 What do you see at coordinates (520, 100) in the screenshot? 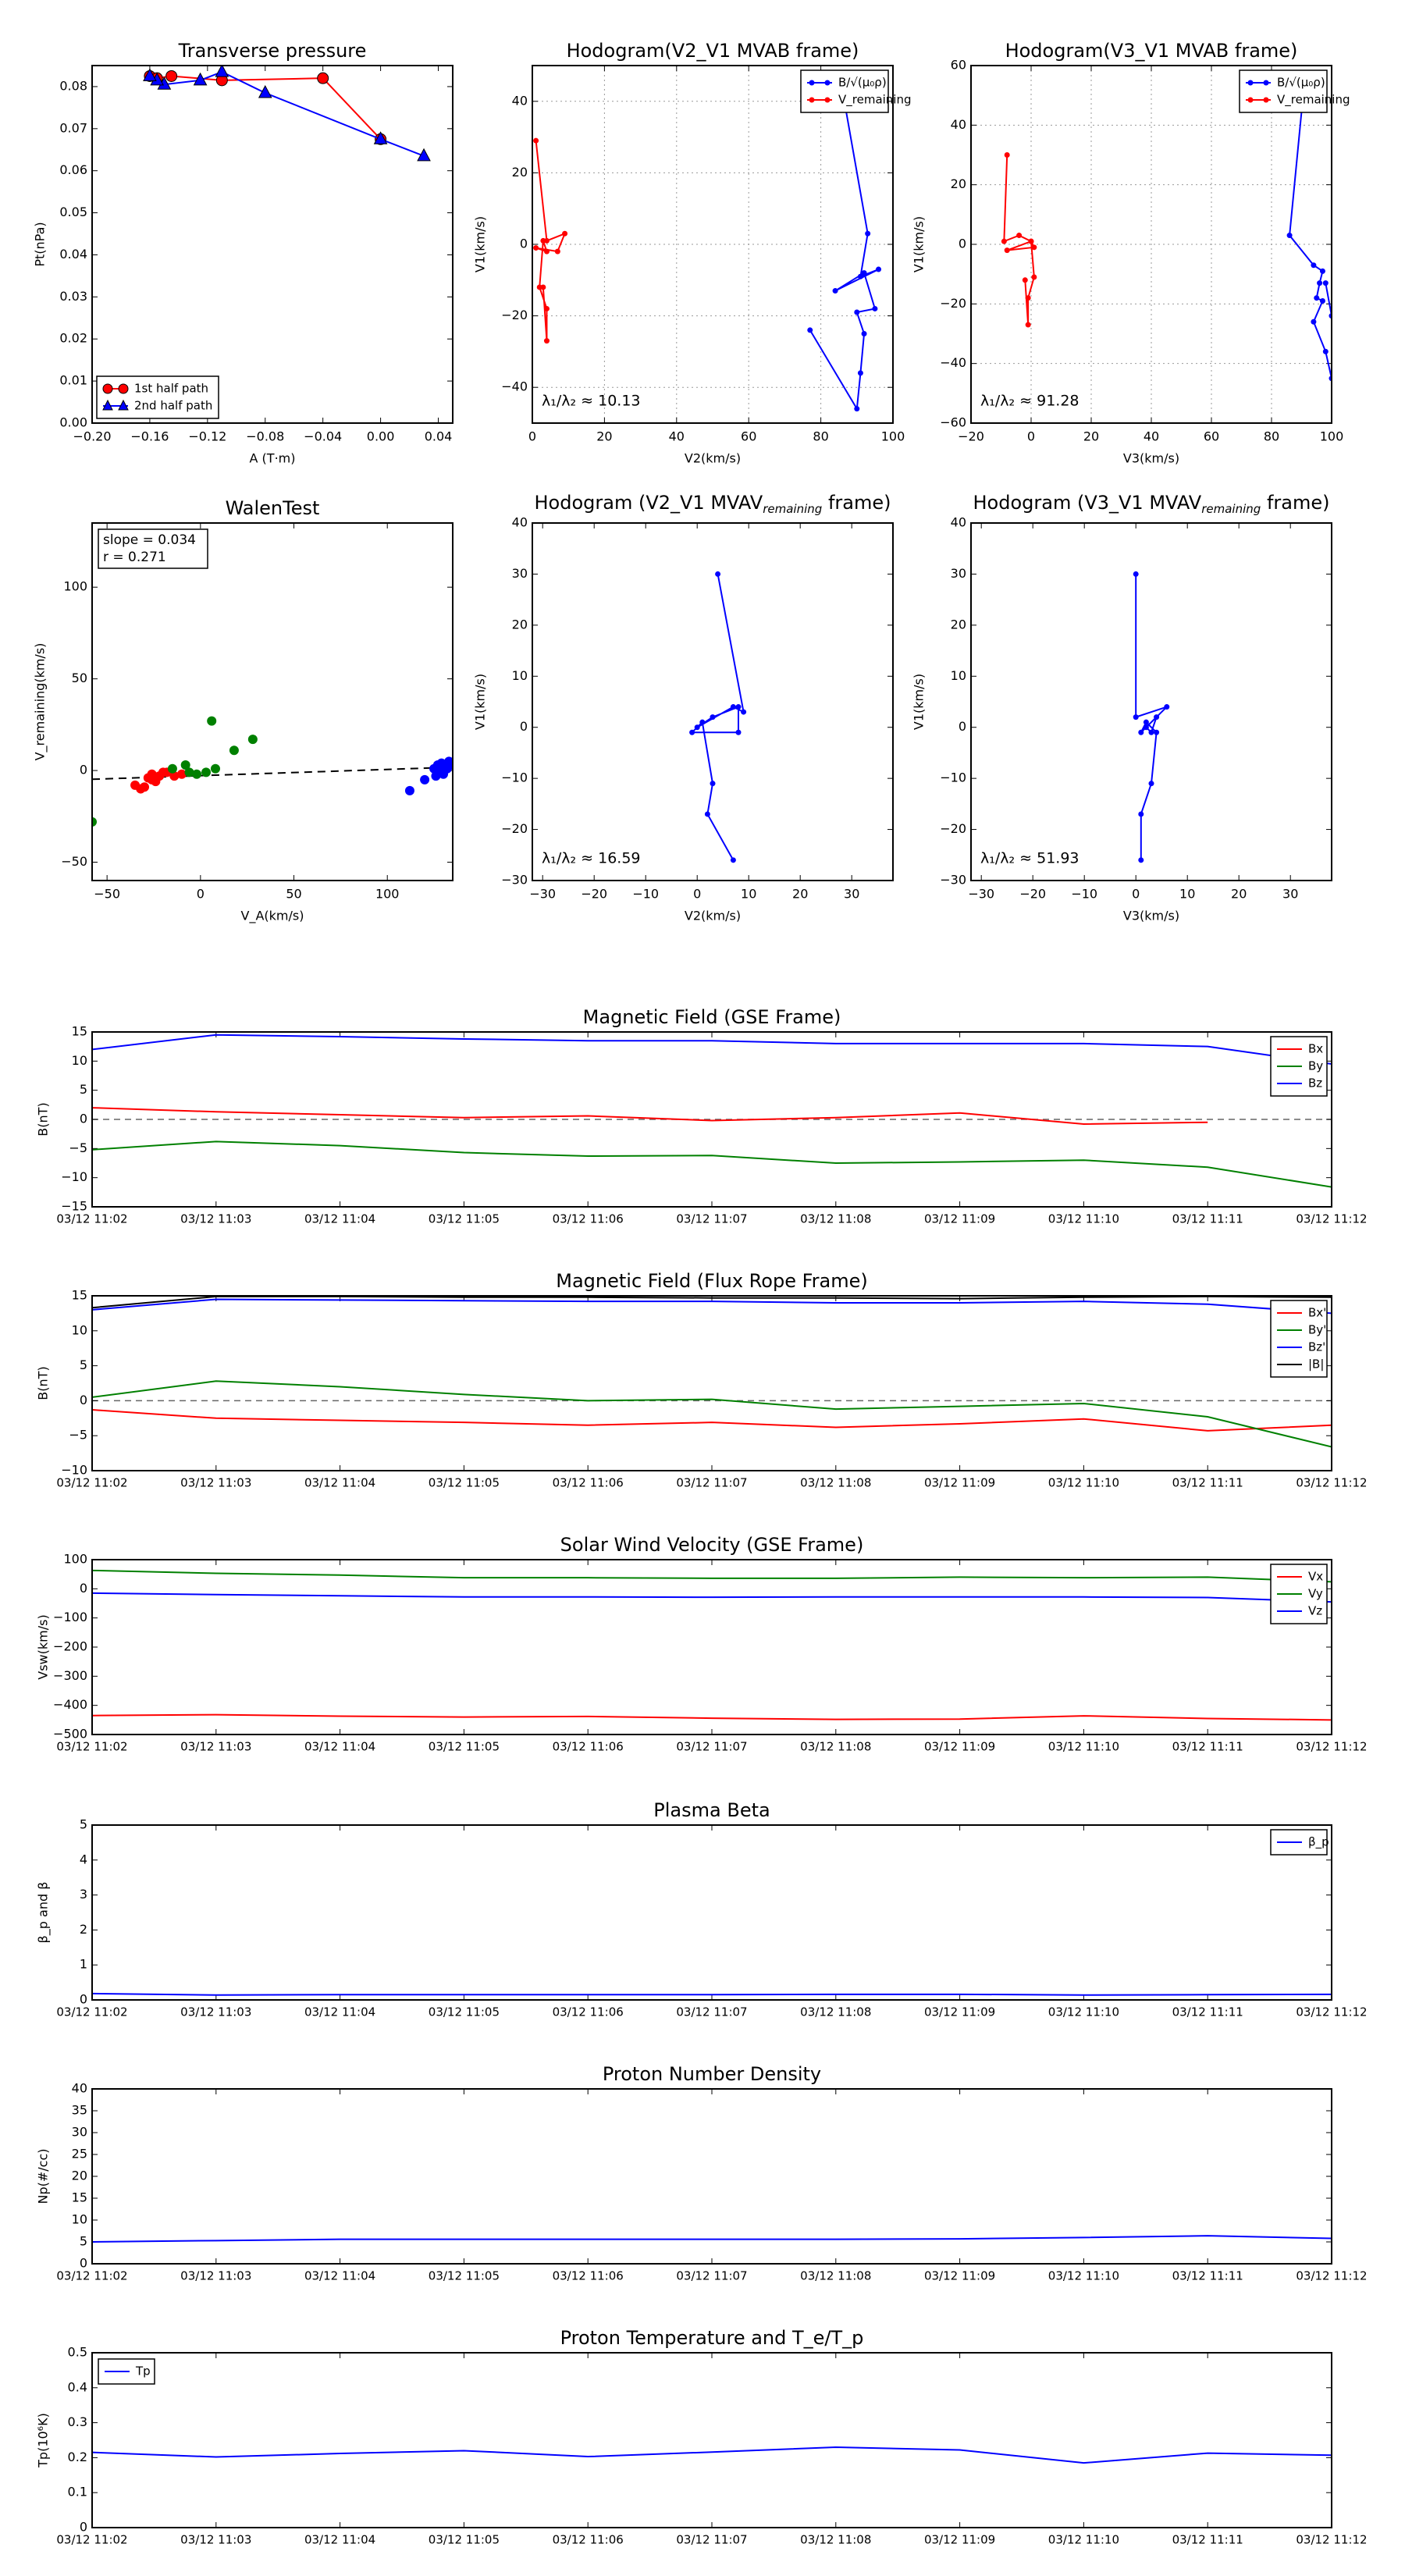
I see `y-tick-label: 40` at bounding box center [520, 100].